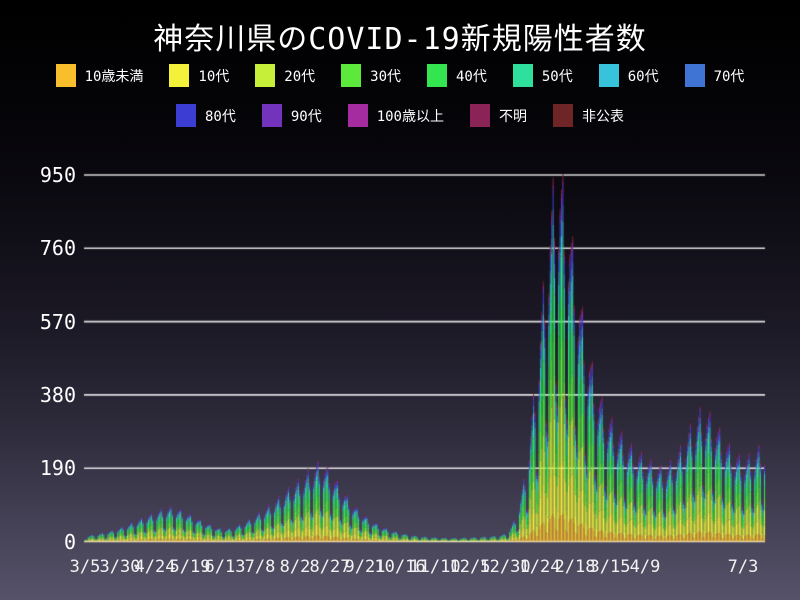 This screenshot has height=600, width=800. Describe the element at coordinates (57, 248) in the screenshot. I see `y-axis-label: 760` at that location.